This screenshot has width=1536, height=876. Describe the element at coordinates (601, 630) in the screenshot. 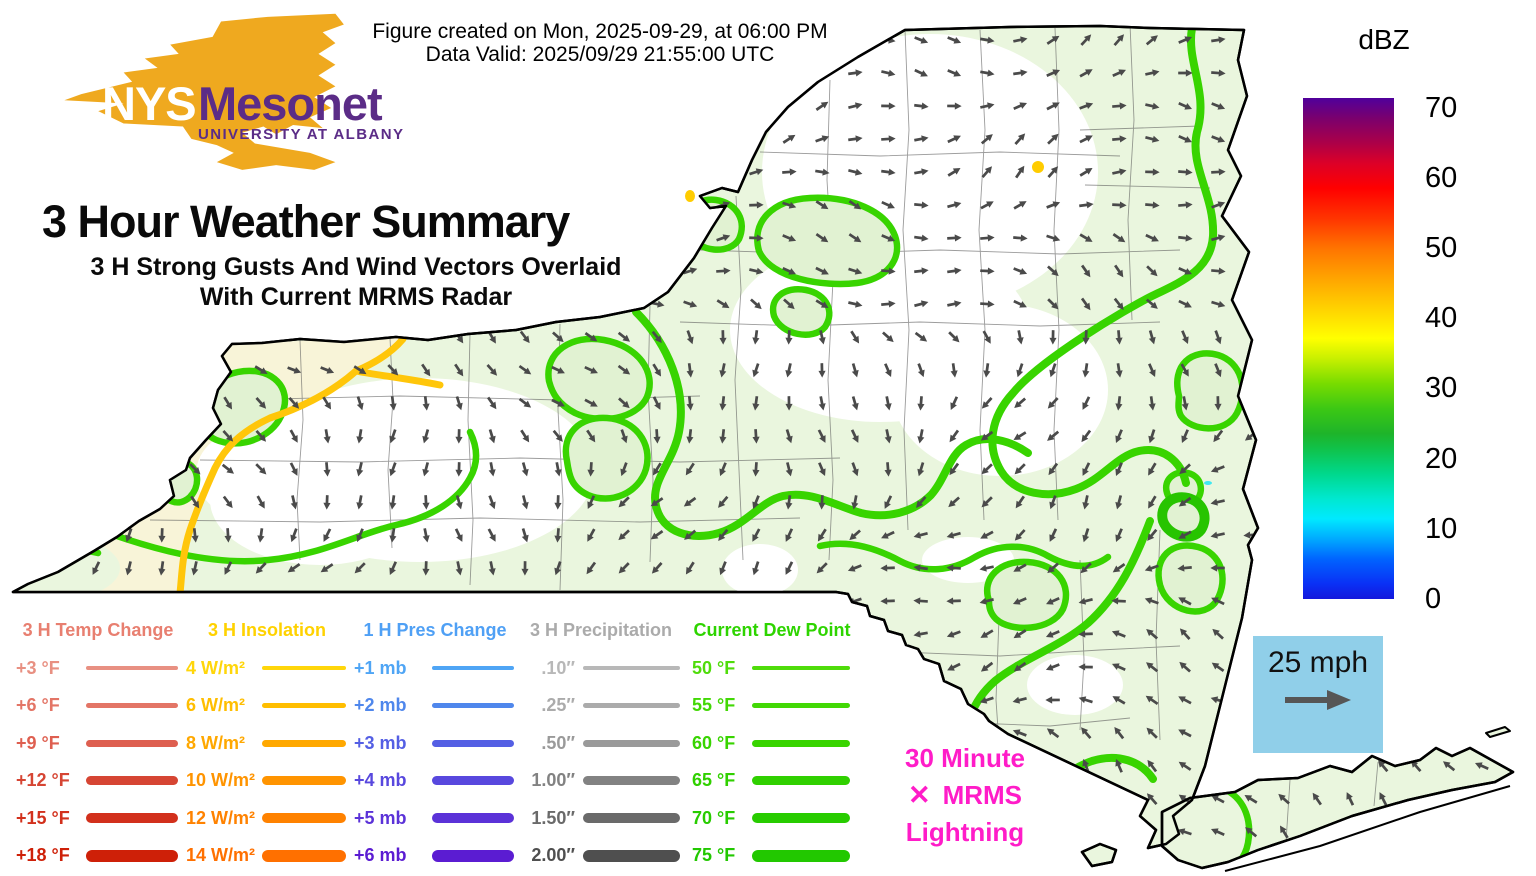

I see `legend-column-header: 3 H Precipitation` at that location.